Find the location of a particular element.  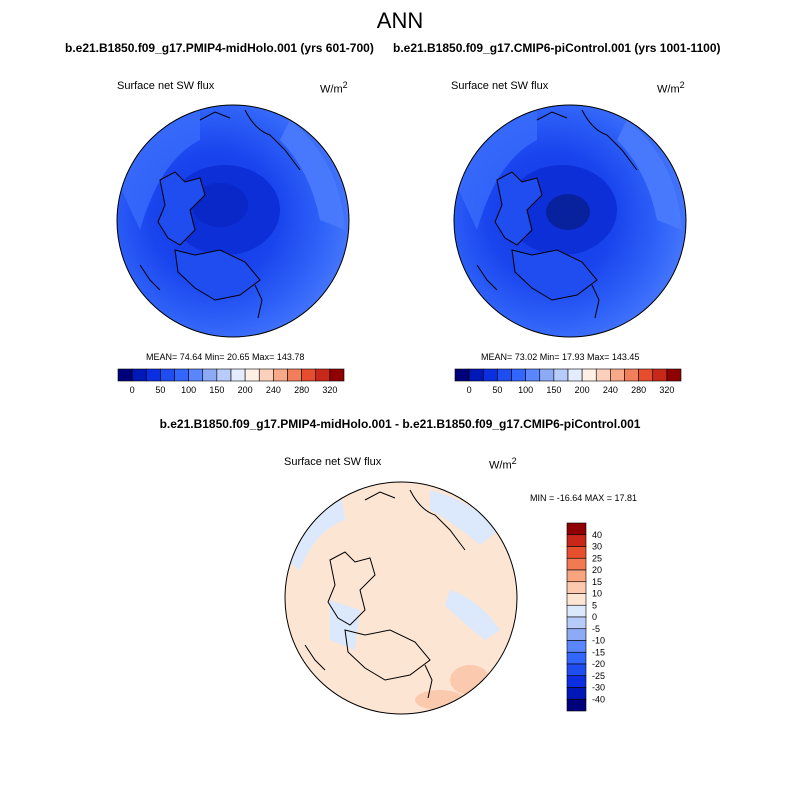

diff-positive-region is located at coordinates (470, 680).